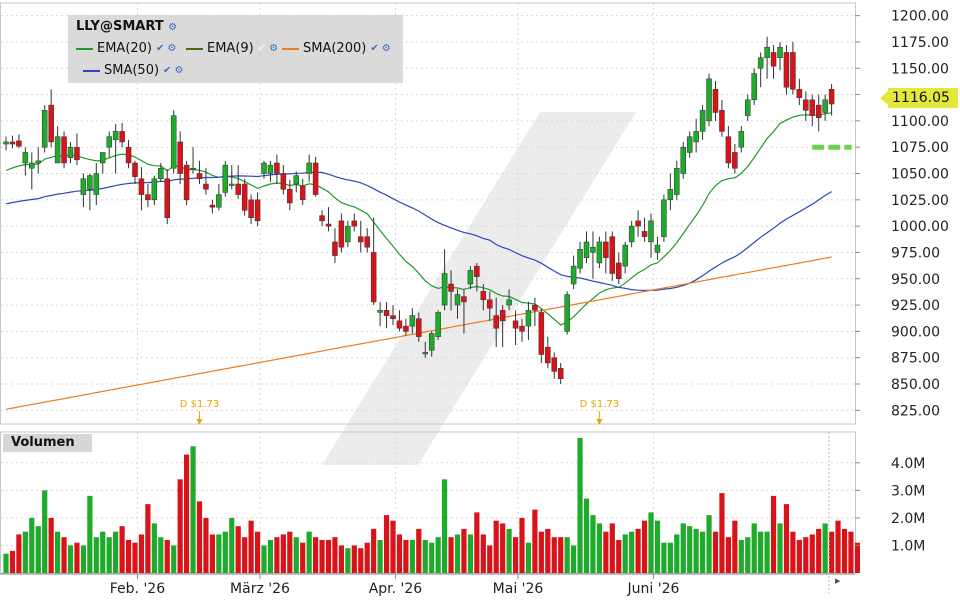 This screenshot has height=600, width=960. I want to click on price-tick-label: 900.00, so click(915, 332).